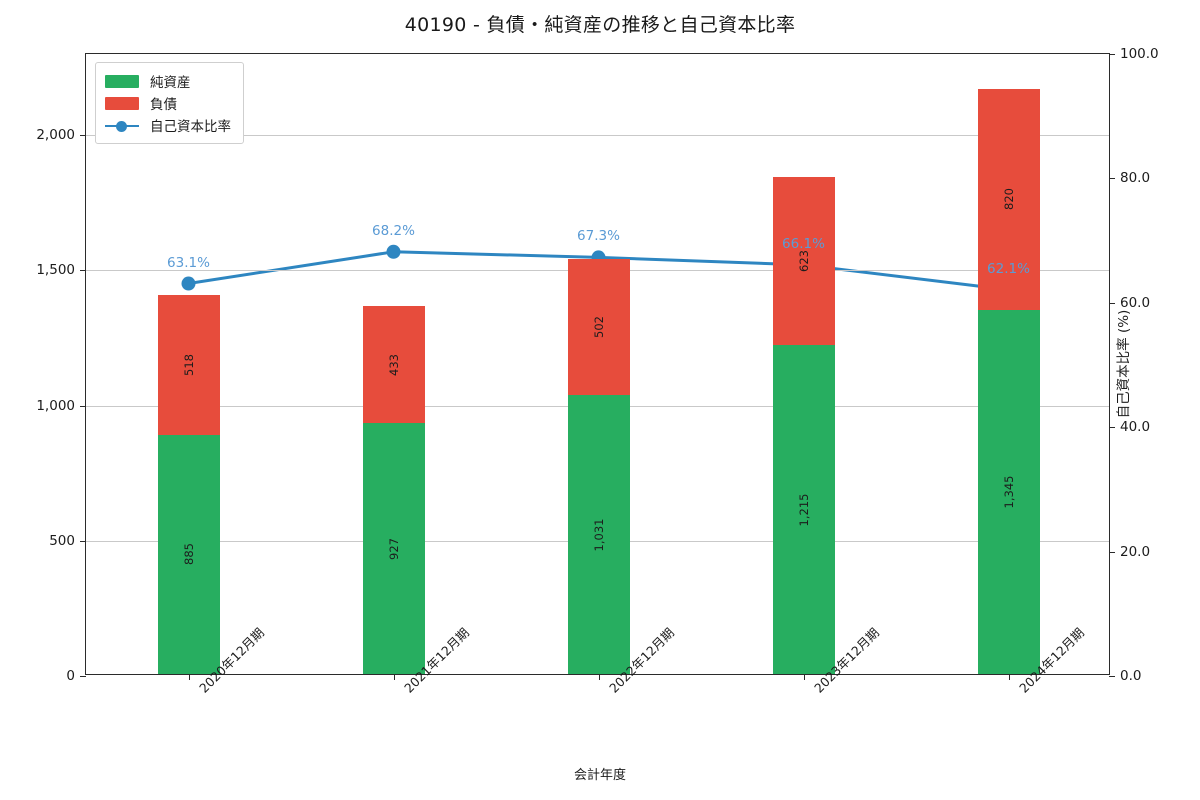 The width and height of the screenshot is (1200, 800). What do you see at coordinates (640, 660) in the screenshot?
I see `x-axis-tick-label: 2022年12月期` at bounding box center [640, 660].